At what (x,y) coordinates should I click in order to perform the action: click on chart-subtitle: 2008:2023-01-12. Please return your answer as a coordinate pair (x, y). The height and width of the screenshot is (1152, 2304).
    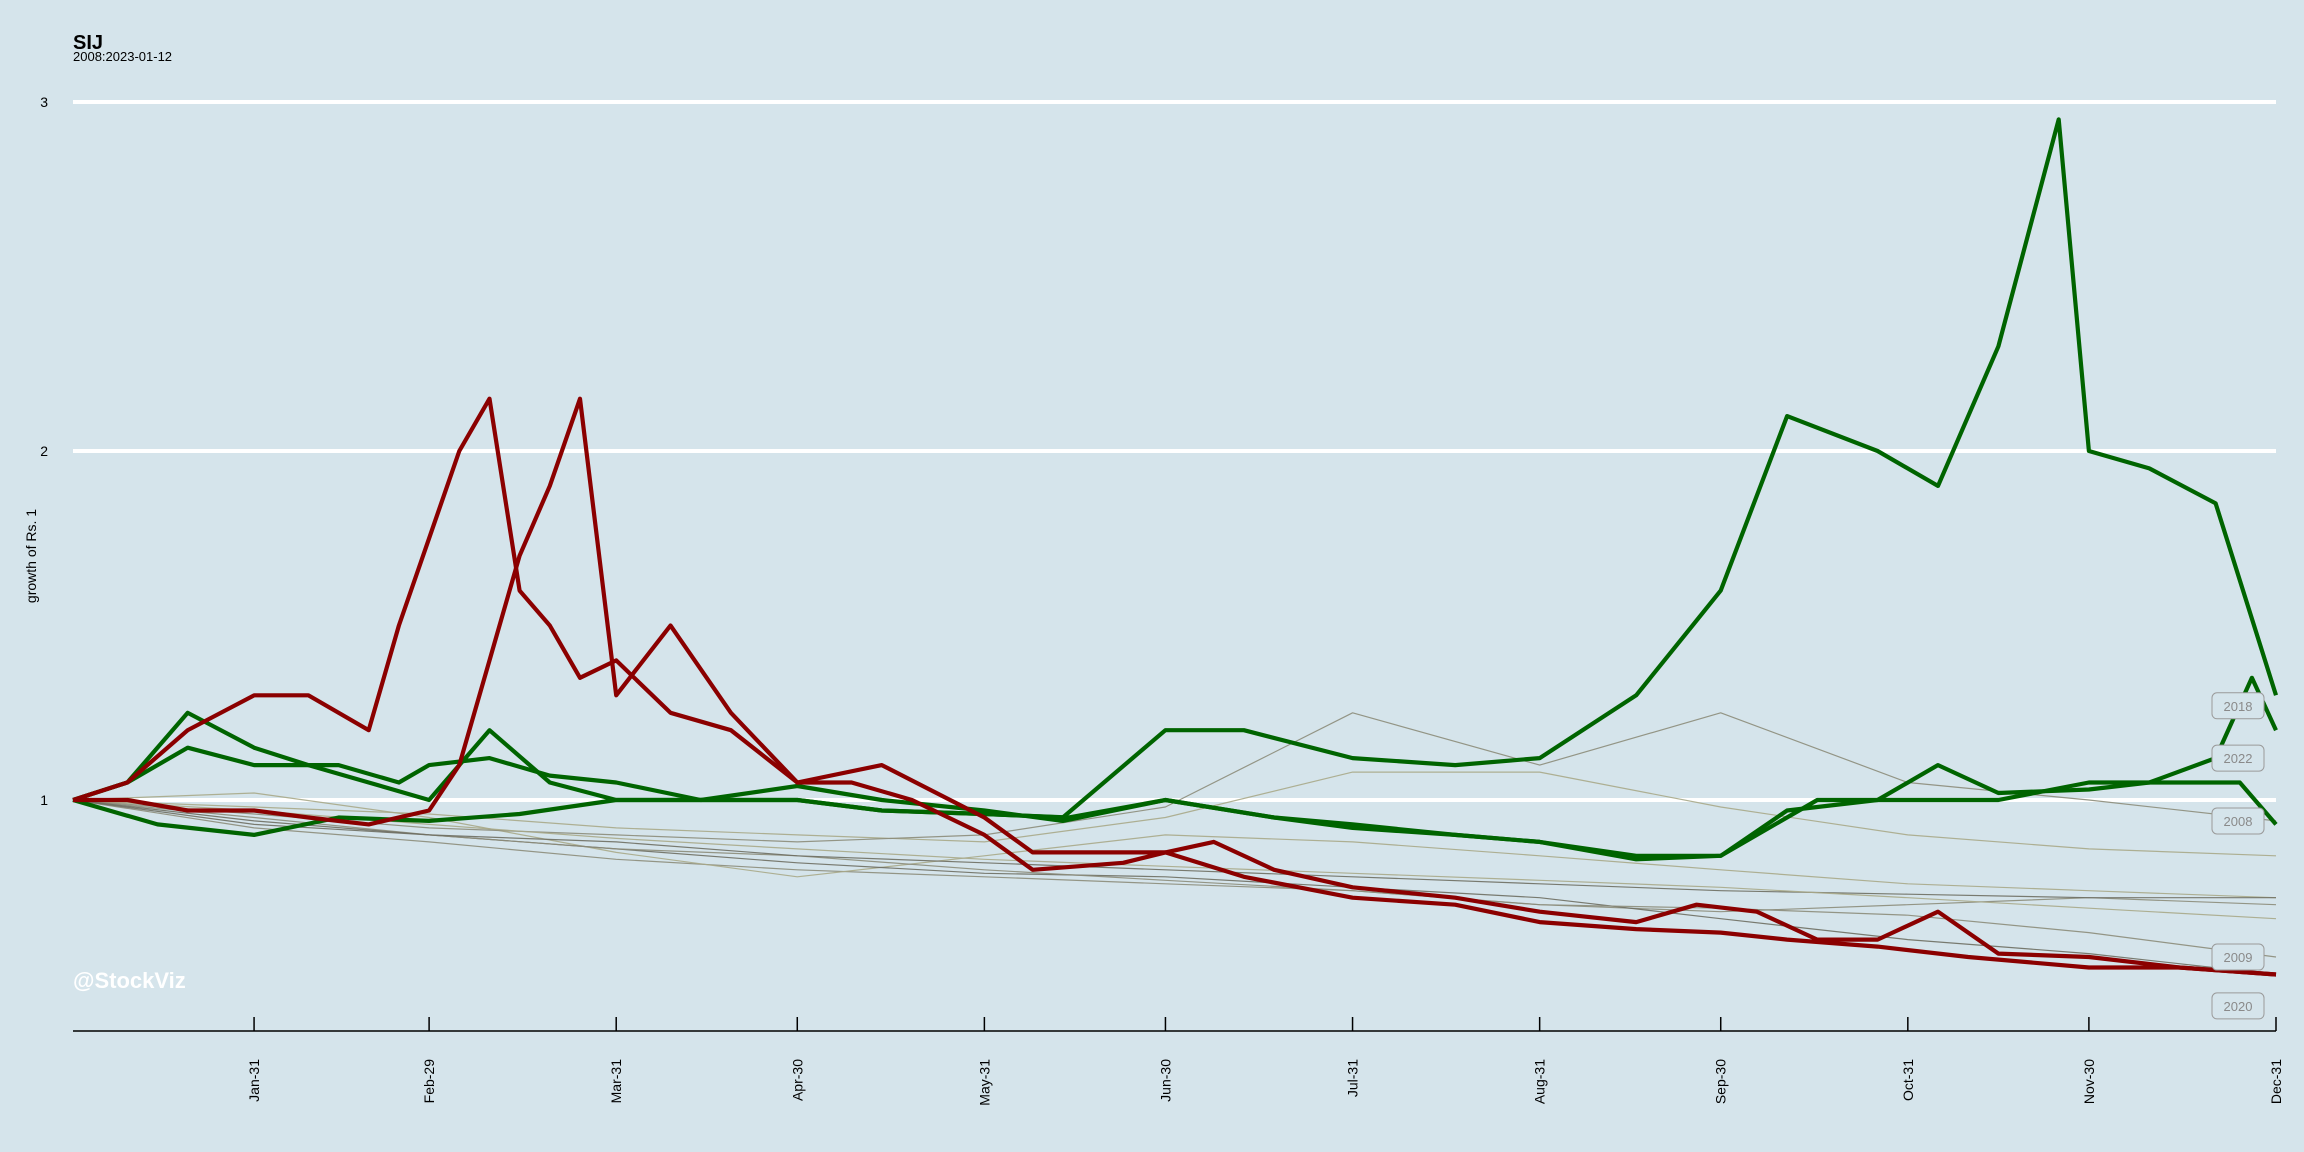
    Looking at the image, I should click on (122, 56).